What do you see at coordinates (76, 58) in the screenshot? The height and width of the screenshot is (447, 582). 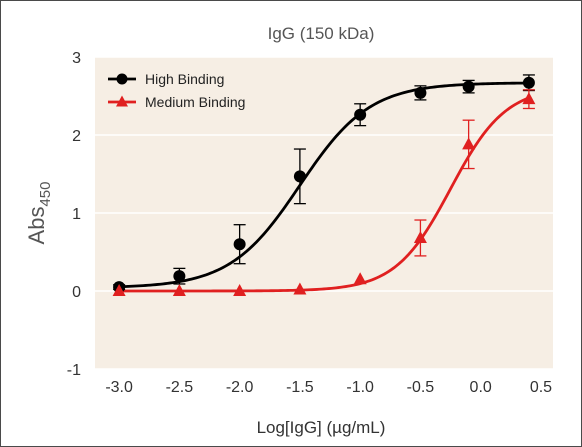 I see `y-tick-label: 3` at bounding box center [76, 58].